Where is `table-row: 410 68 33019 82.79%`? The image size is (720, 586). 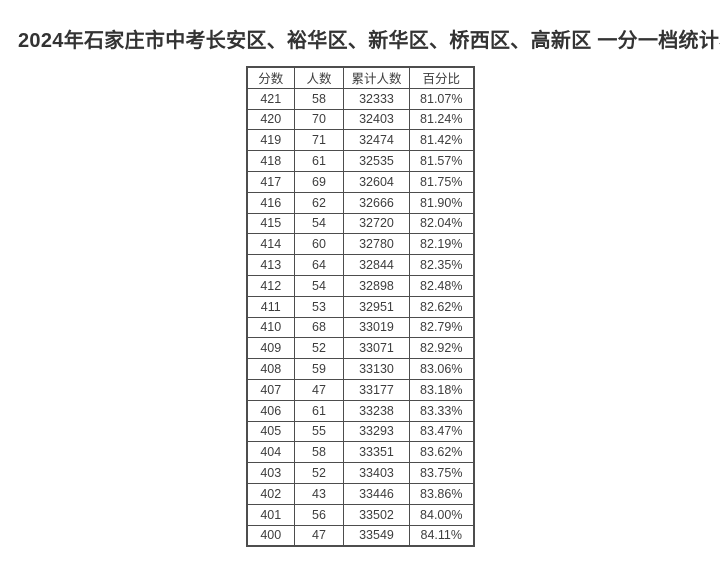
table-row: 410 68 33019 82.79% is located at coordinates (360, 327).